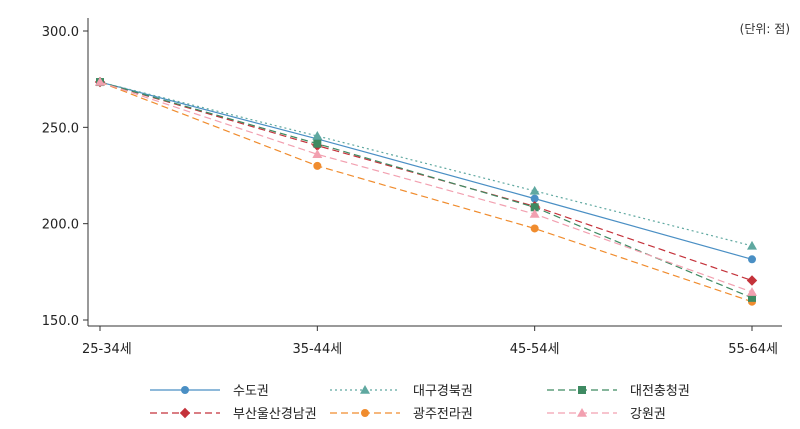 This screenshot has height=429, width=800. Describe the element at coordinates (443, 414) in the screenshot. I see `legend-label: 광주전라권` at that location.